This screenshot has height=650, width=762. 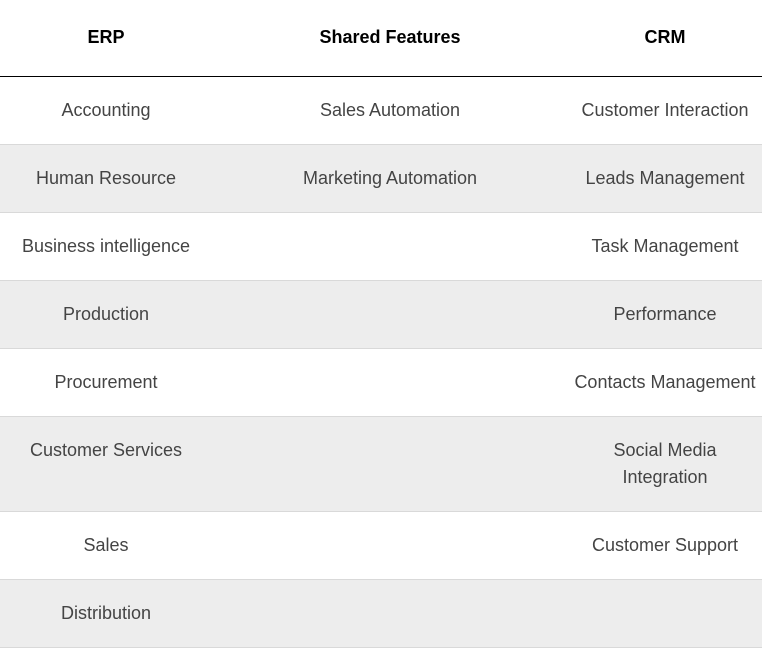 I want to click on cell-erp: Accounting, so click(x=106, y=110).